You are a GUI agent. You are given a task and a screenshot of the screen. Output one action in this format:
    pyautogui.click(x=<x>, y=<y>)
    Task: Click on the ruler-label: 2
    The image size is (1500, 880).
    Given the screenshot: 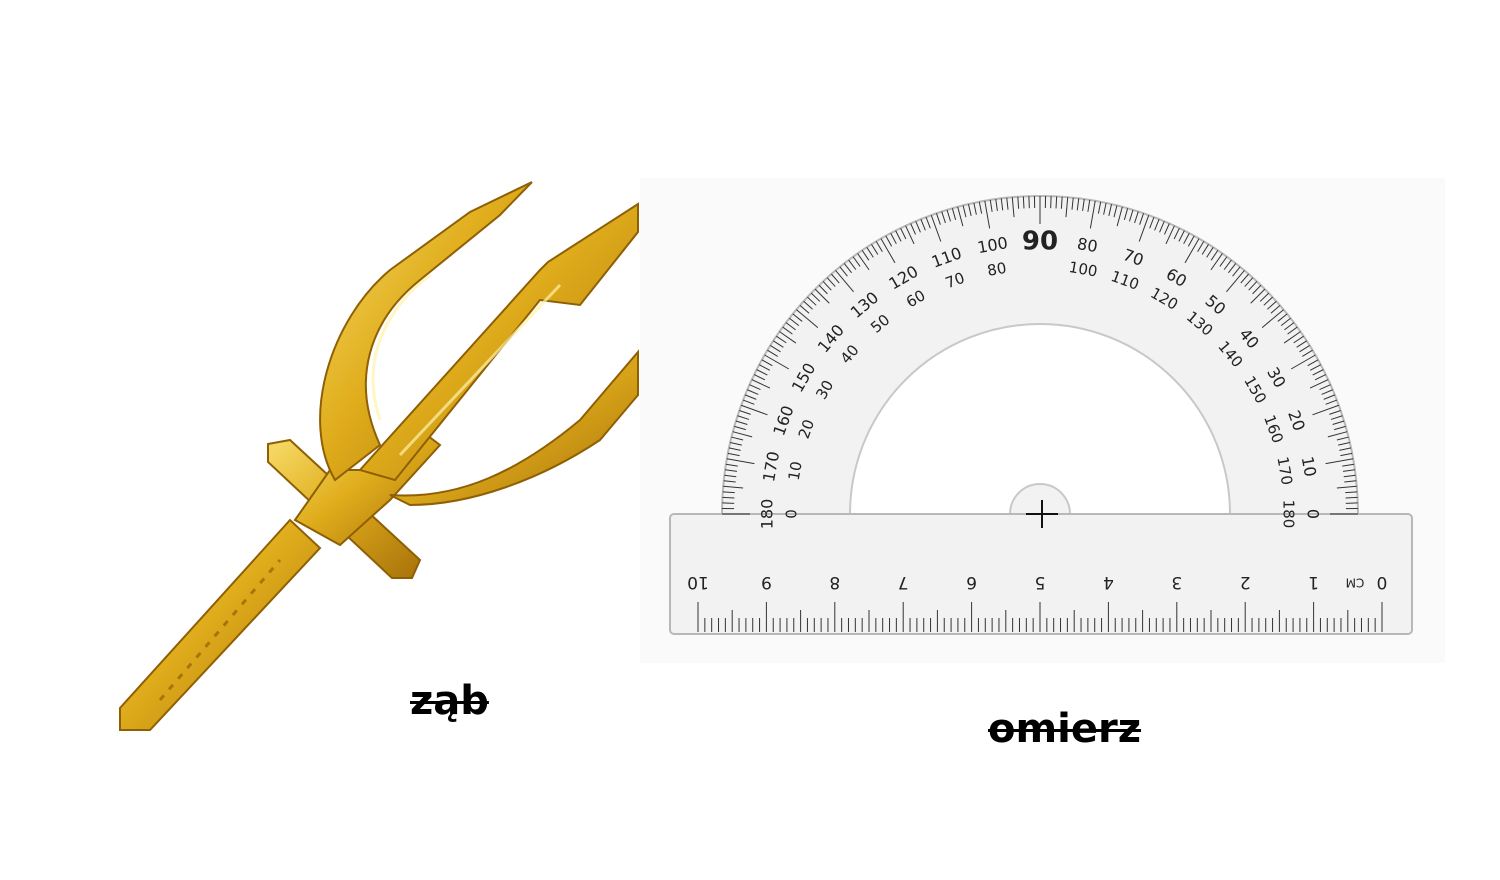 What is the action you would take?
    pyautogui.click(x=1245, y=582)
    